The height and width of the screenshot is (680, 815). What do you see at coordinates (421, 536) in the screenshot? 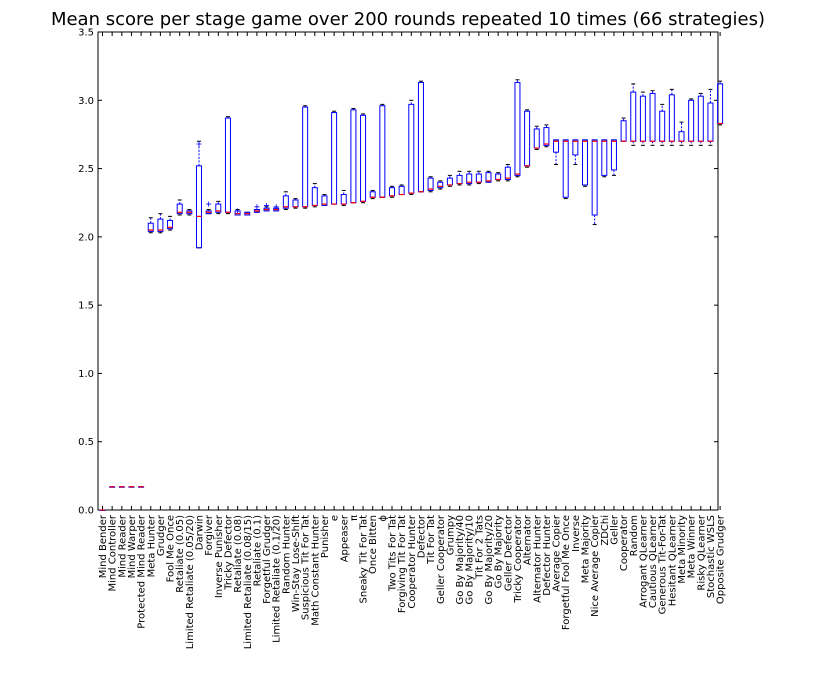
I see `x-category-label: Defector` at bounding box center [421, 536].